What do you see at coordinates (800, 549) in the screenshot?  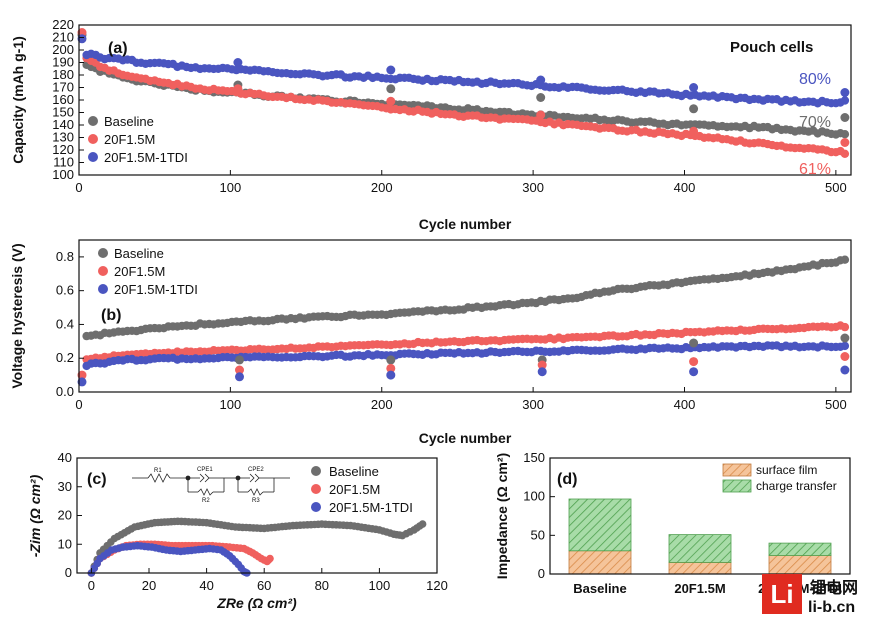 I see `bar-charge-transfer-20f1-5m-1tdi` at bounding box center [800, 549].